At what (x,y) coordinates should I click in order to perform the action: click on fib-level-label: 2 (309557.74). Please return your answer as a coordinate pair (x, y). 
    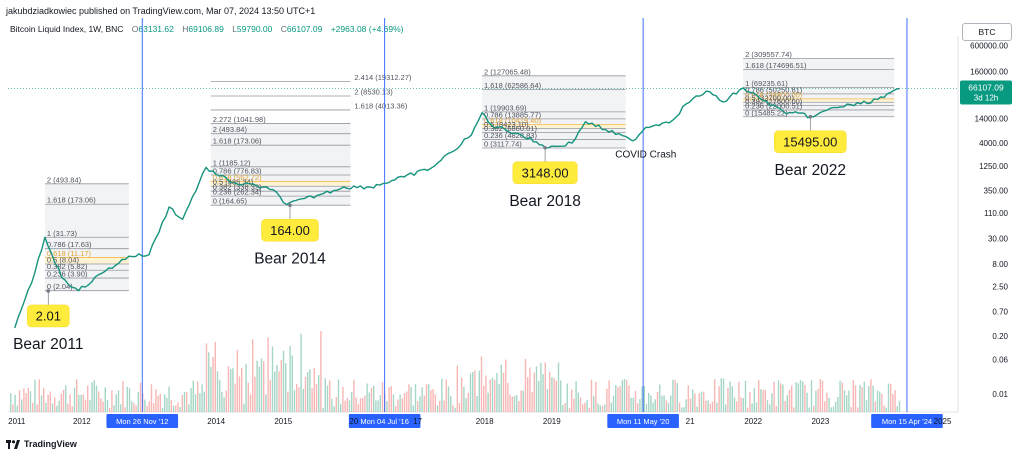
    Looking at the image, I should click on (768, 54).